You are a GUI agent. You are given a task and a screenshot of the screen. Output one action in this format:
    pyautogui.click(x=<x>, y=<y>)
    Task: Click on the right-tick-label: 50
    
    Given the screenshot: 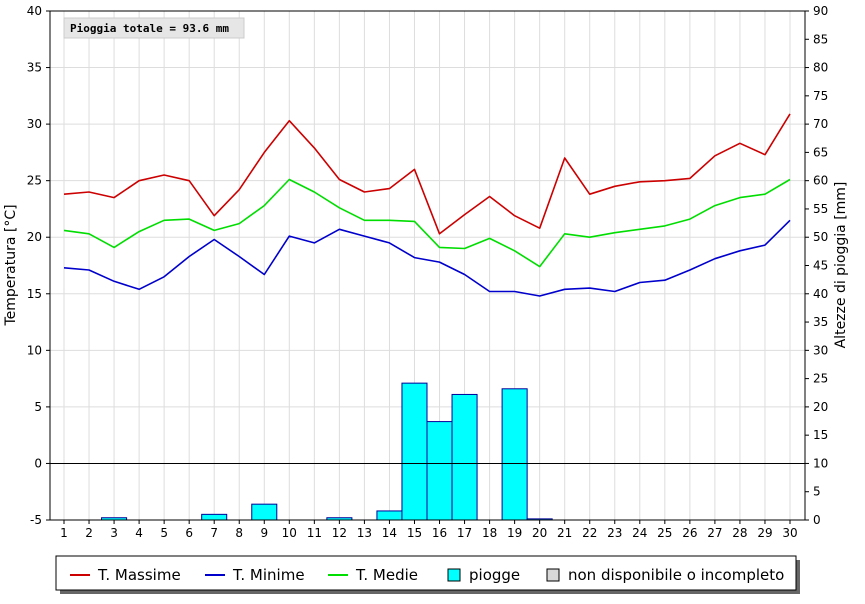 What is the action you would take?
    pyautogui.click(x=820, y=237)
    